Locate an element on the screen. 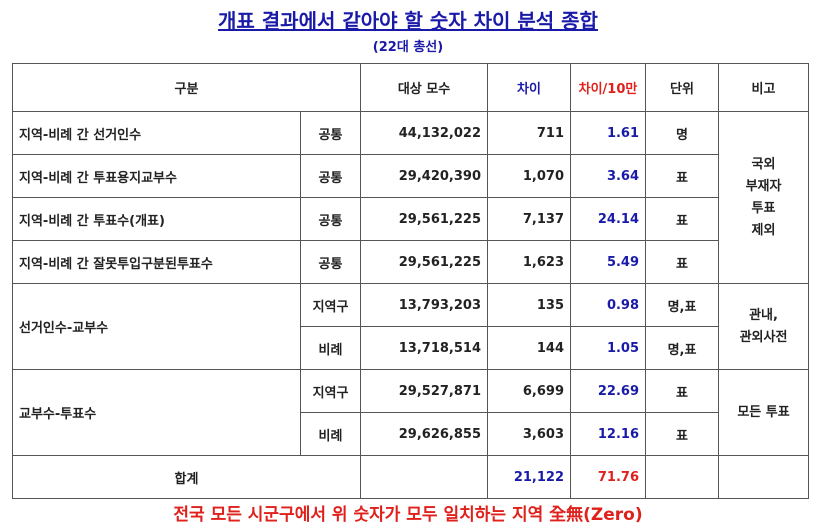 The width and height of the screenshot is (816, 530). per-100k: 5.49 is located at coordinates (608, 262).